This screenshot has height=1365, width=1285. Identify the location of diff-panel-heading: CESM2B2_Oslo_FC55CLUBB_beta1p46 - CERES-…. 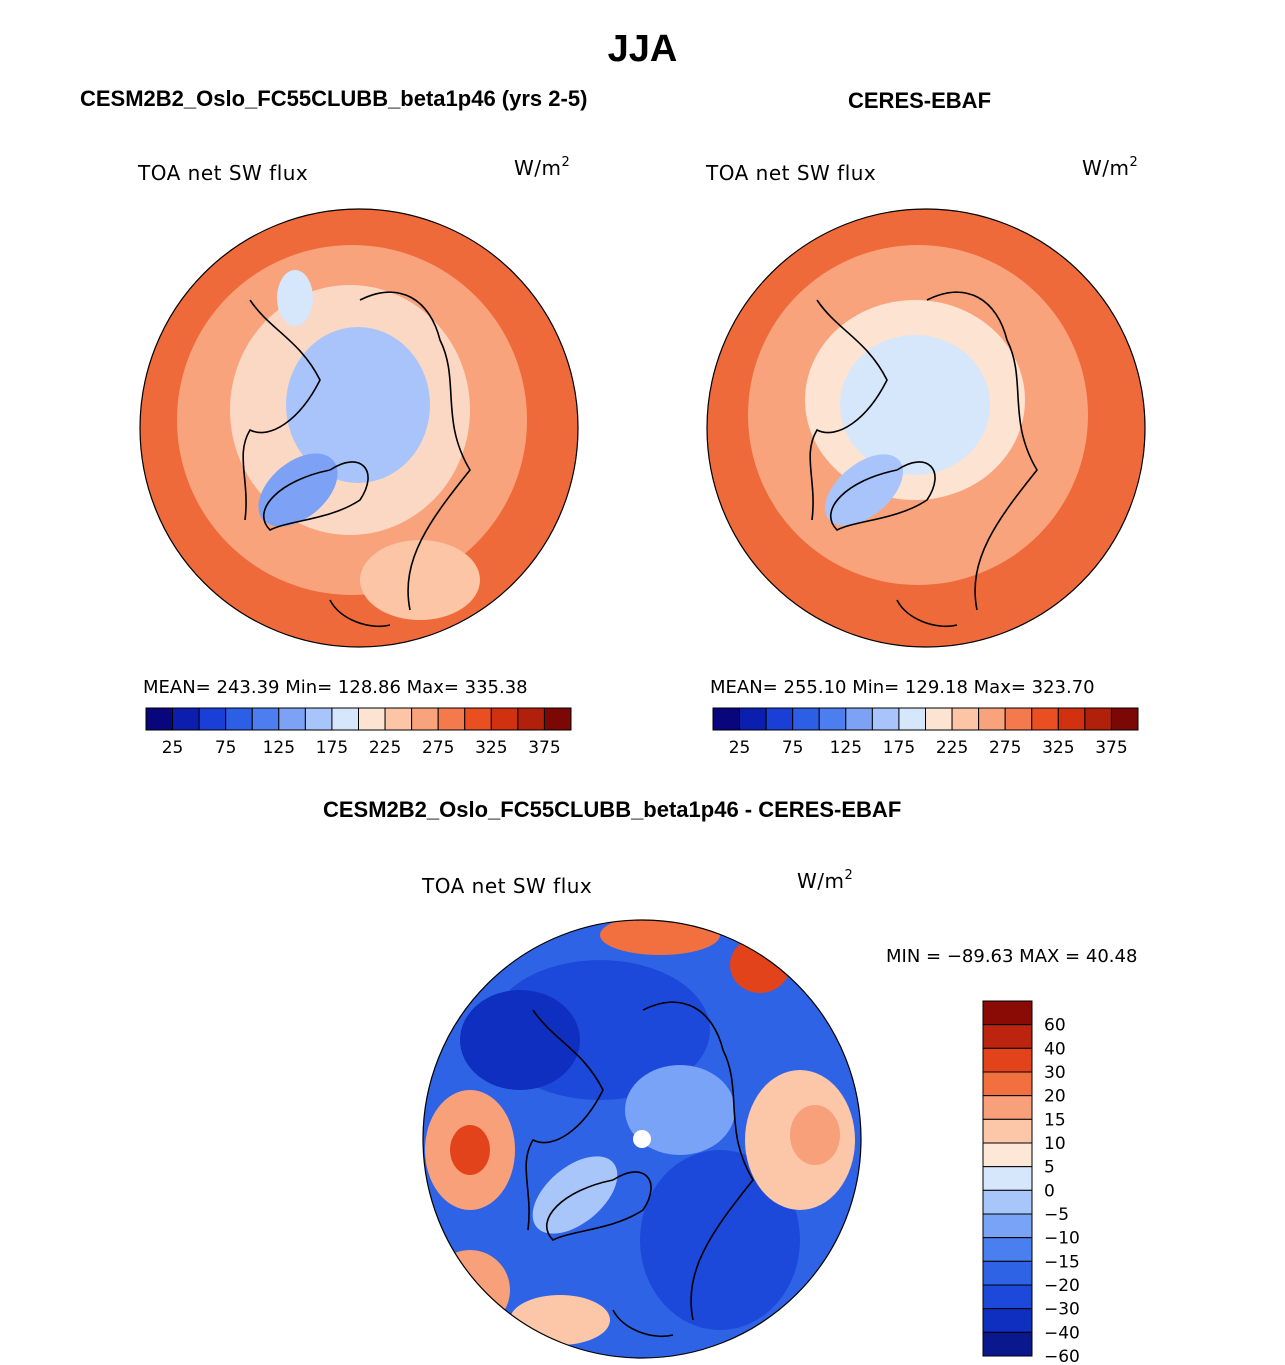
(612, 809).